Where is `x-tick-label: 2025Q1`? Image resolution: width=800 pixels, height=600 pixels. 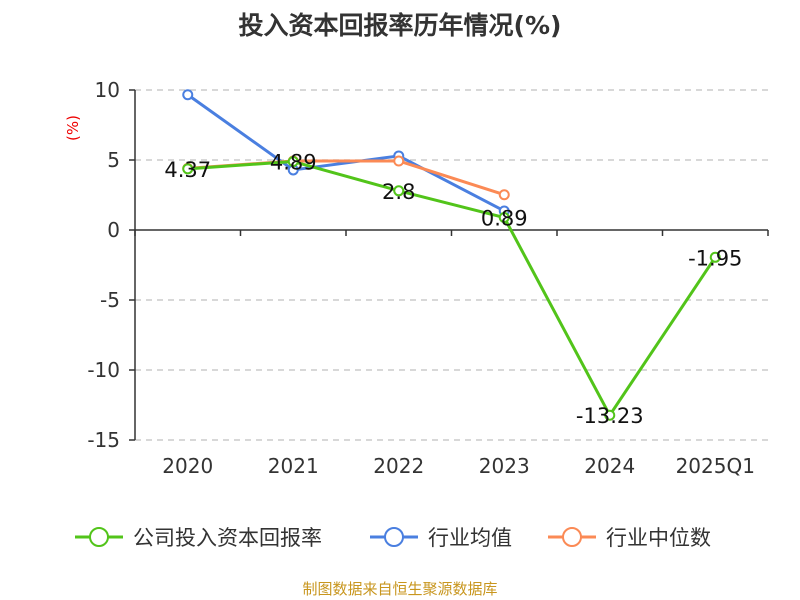 x-tick-label: 2025Q1 is located at coordinates (715, 466).